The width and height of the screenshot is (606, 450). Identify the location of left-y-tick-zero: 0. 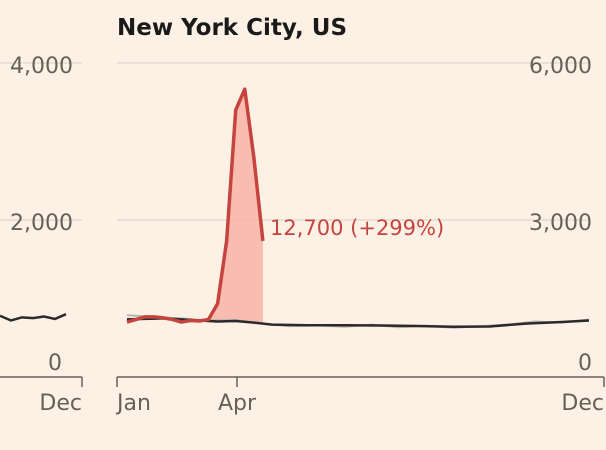
(55, 363).